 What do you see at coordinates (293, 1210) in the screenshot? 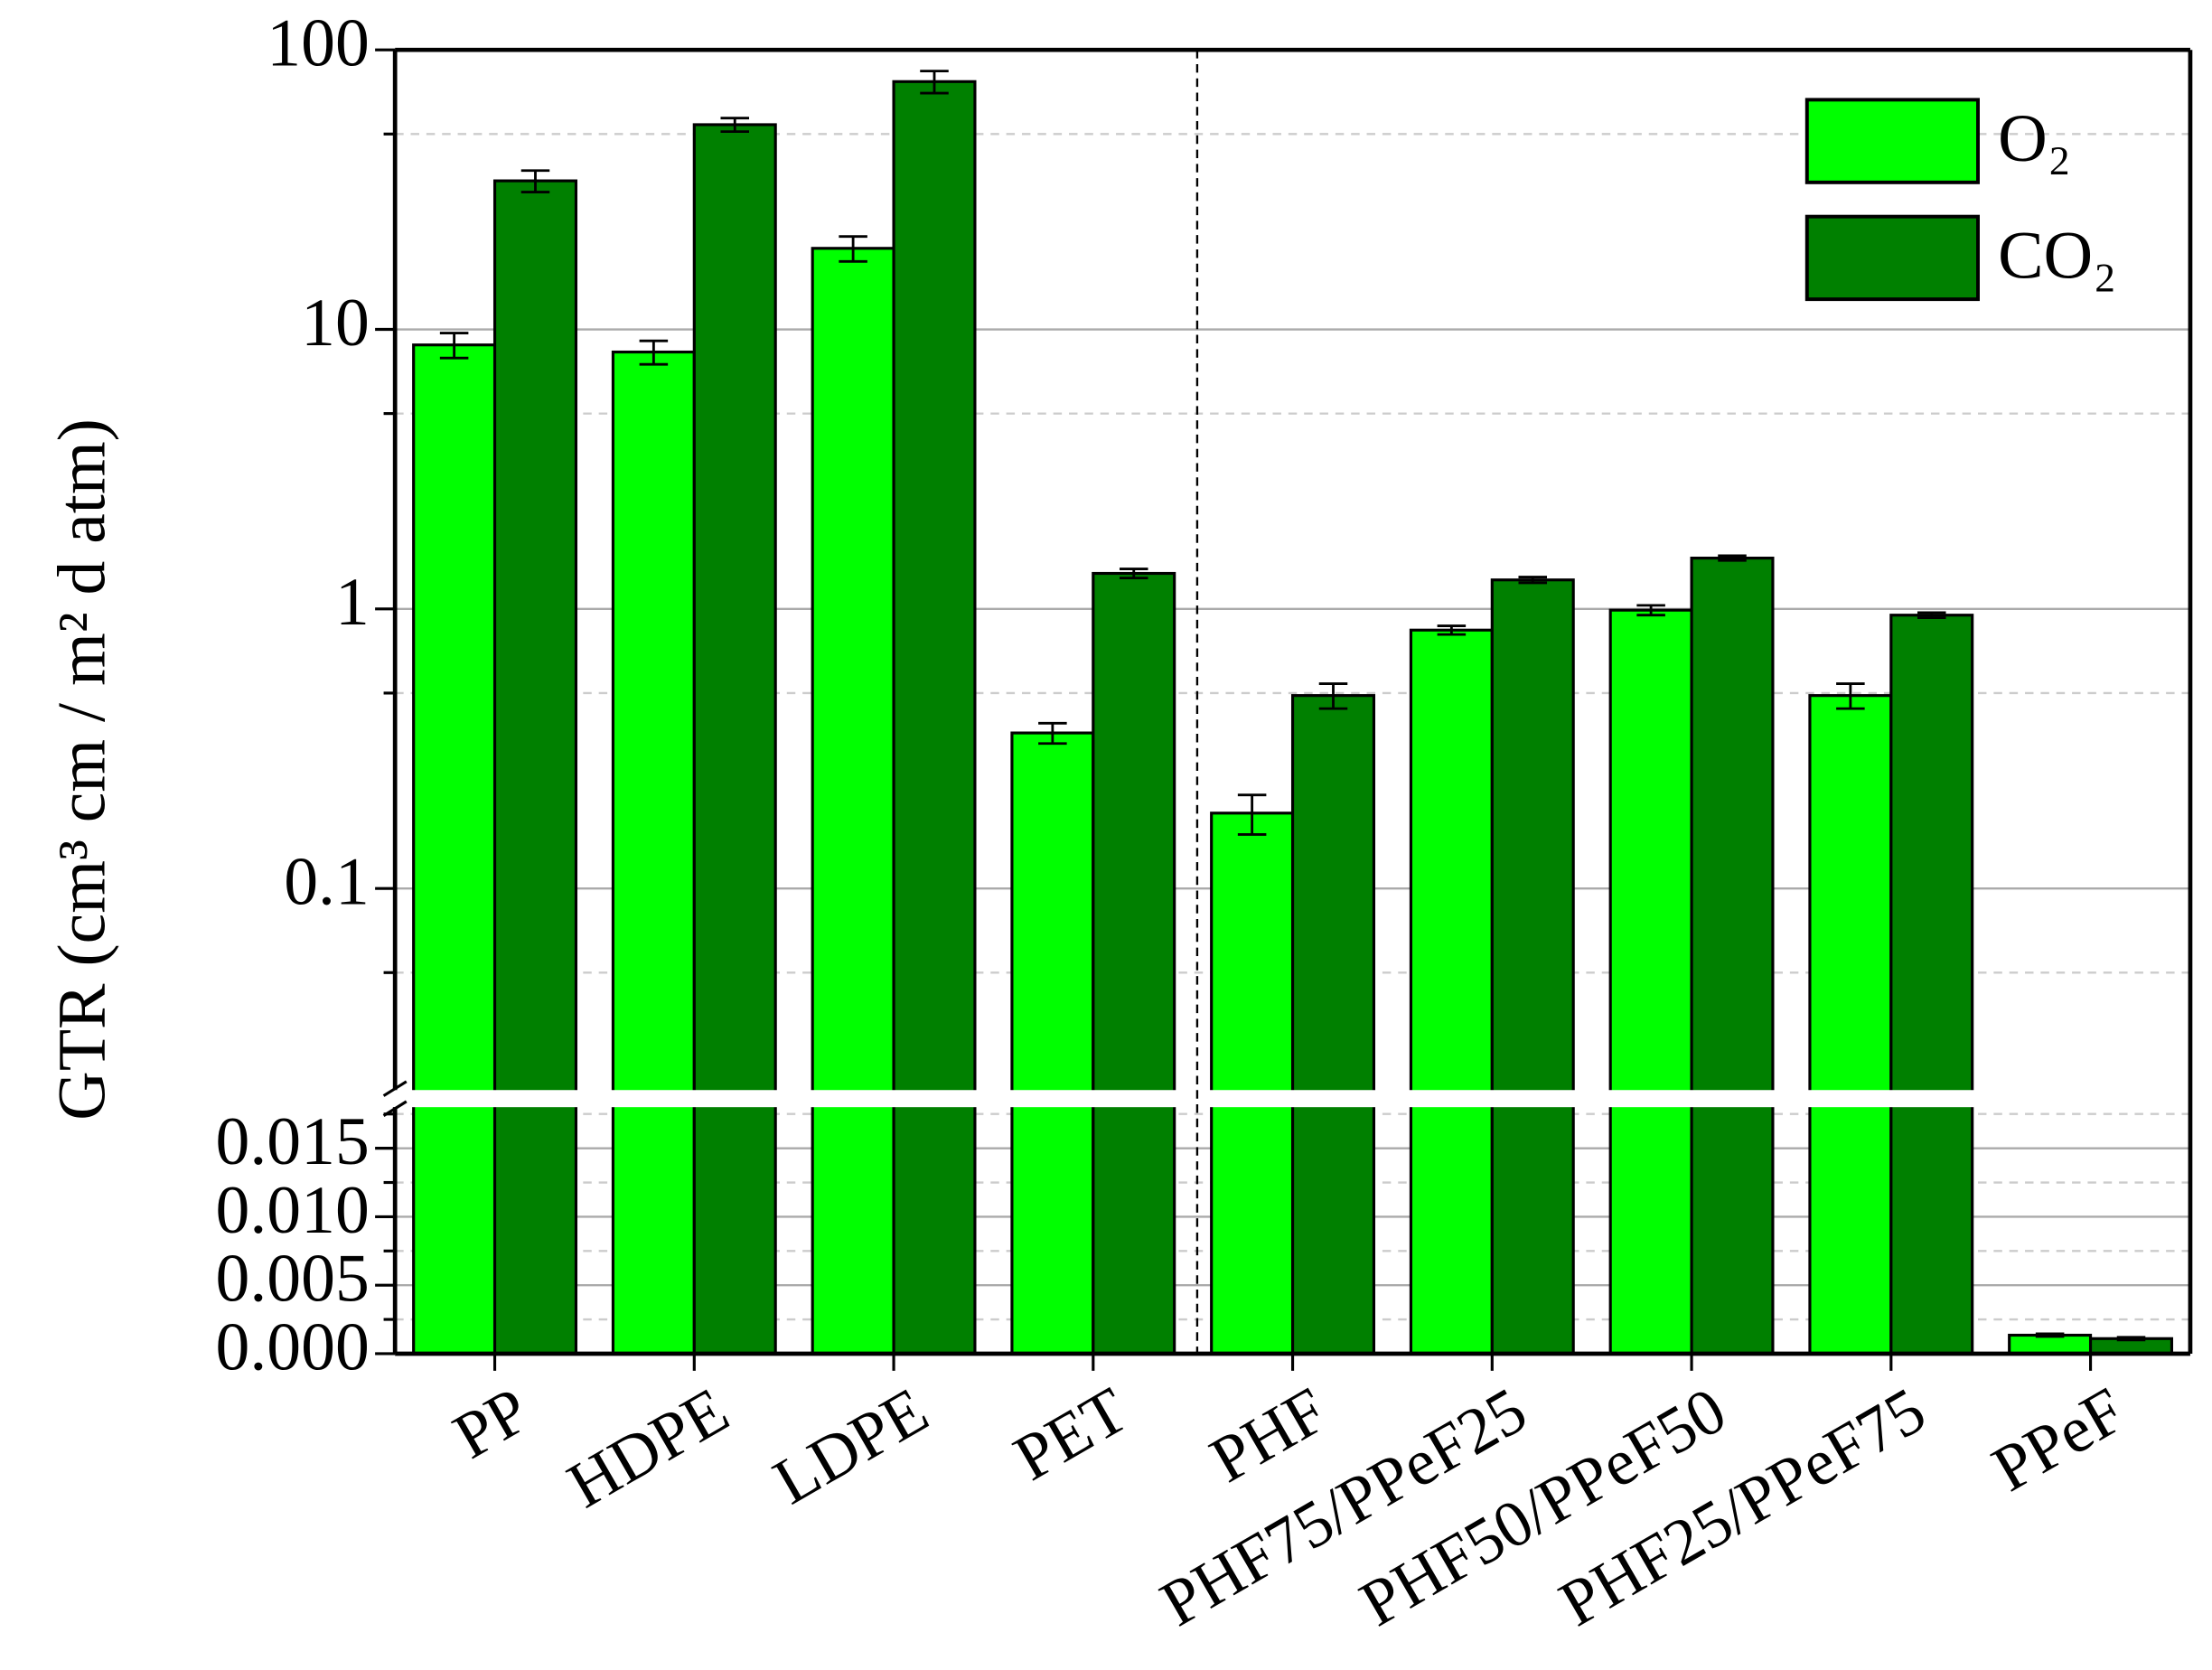
I see `y-tick-label: 0.010` at bounding box center [293, 1210].